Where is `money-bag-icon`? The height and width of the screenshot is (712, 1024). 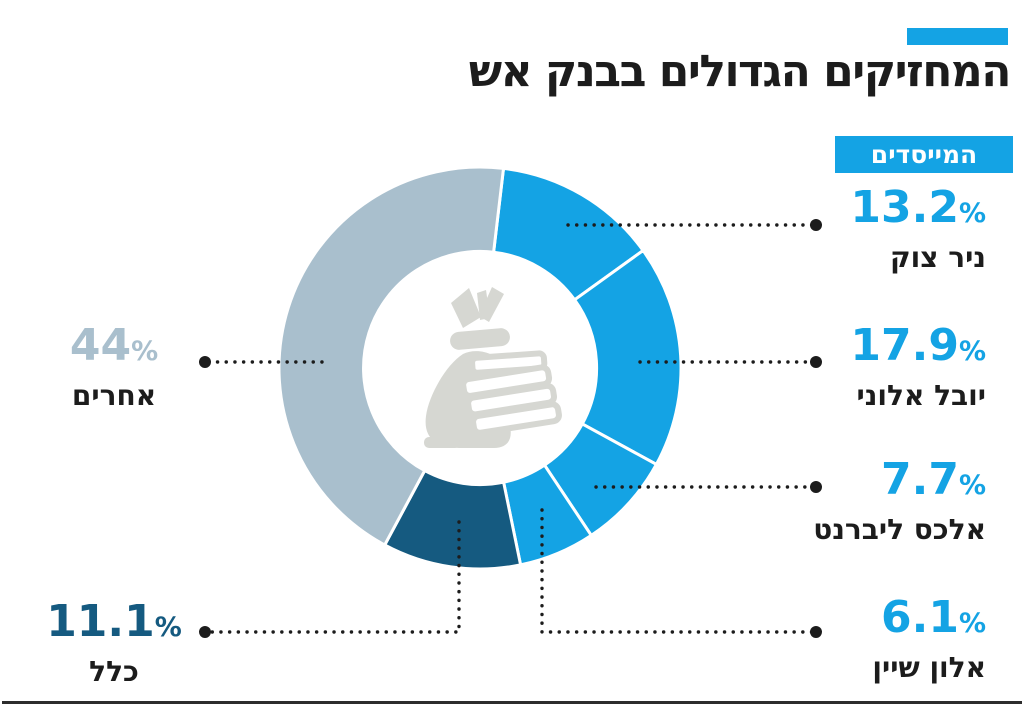
money-bag-icon is located at coordinates (493, 367).